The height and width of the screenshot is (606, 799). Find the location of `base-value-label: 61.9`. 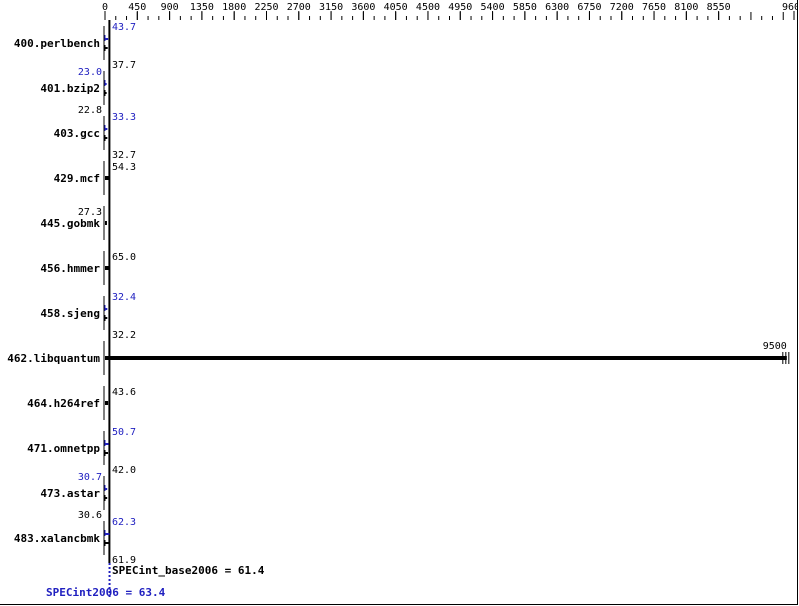

base-value-label: 61.9 is located at coordinates (124, 560).